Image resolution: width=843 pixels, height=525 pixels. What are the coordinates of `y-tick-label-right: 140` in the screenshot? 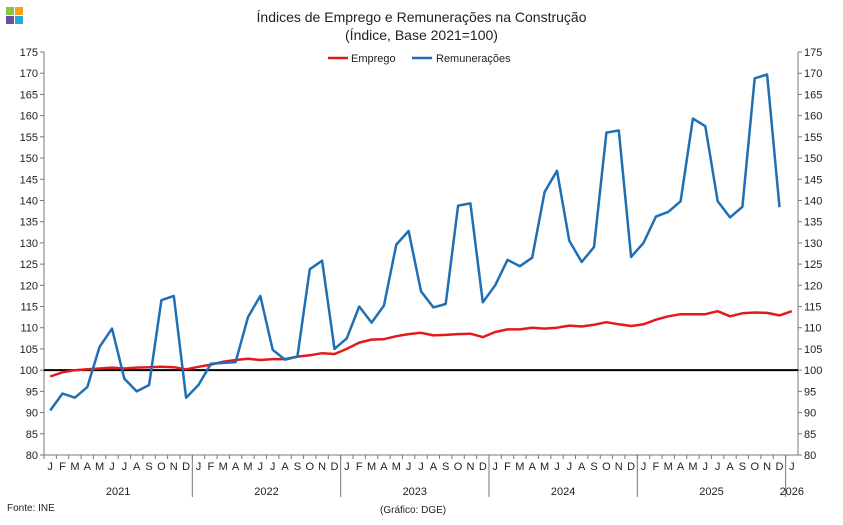 It's located at (813, 201).